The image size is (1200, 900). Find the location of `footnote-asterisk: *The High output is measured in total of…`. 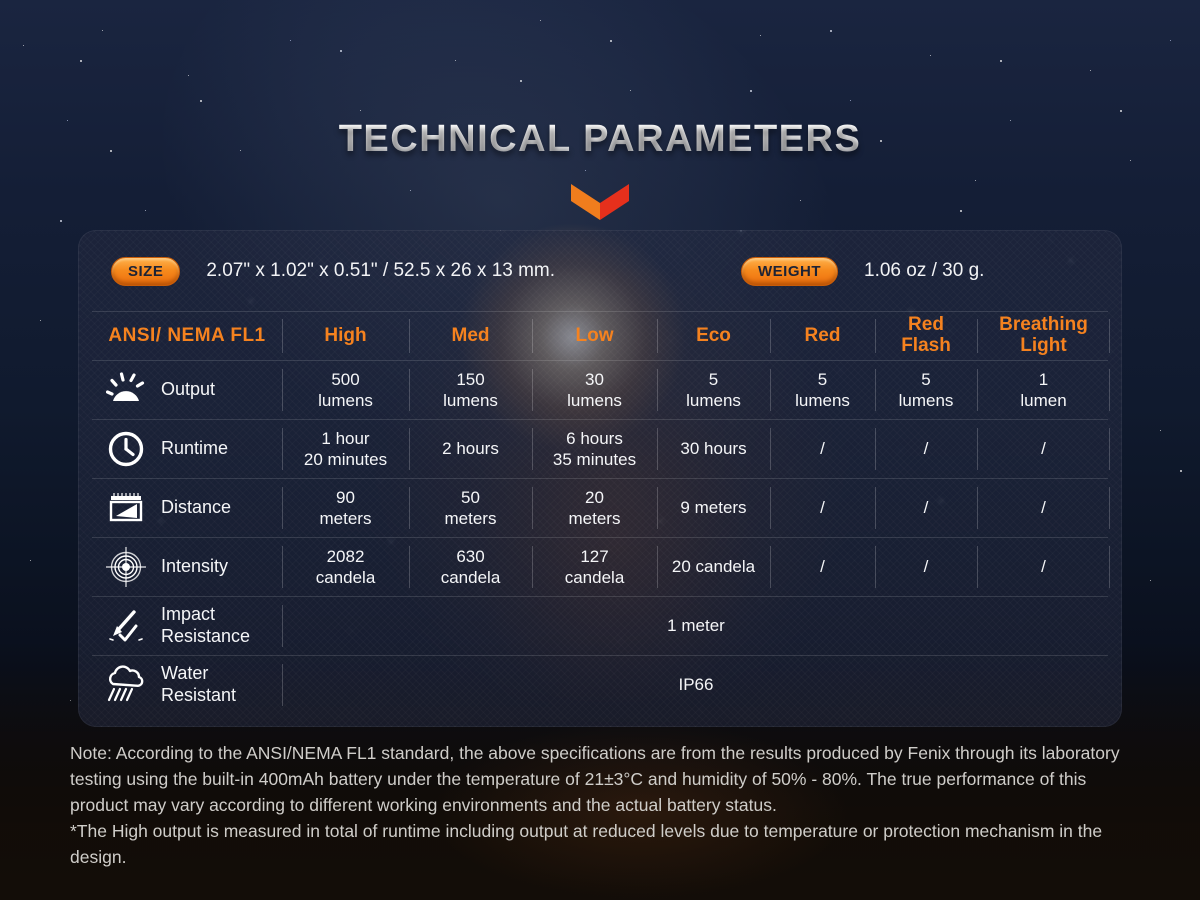

footnote-asterisk: *The High output is measured in total of… is located at coordinates (586, 844).